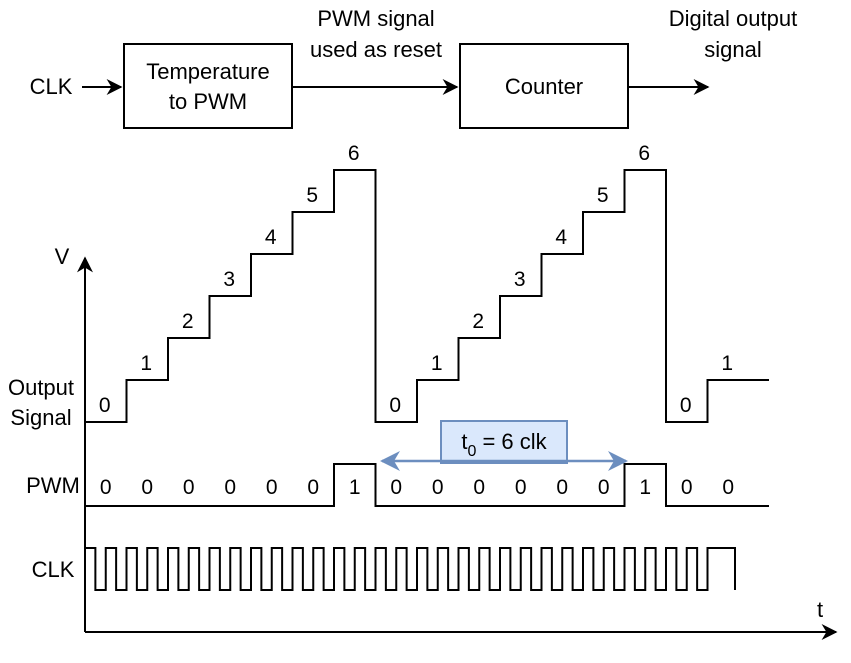 The height and width of the screenshot is (663, 851). Describe the element at coordinates (520, 279) in the screenshot. I see `output-value-10: 3` at that location.